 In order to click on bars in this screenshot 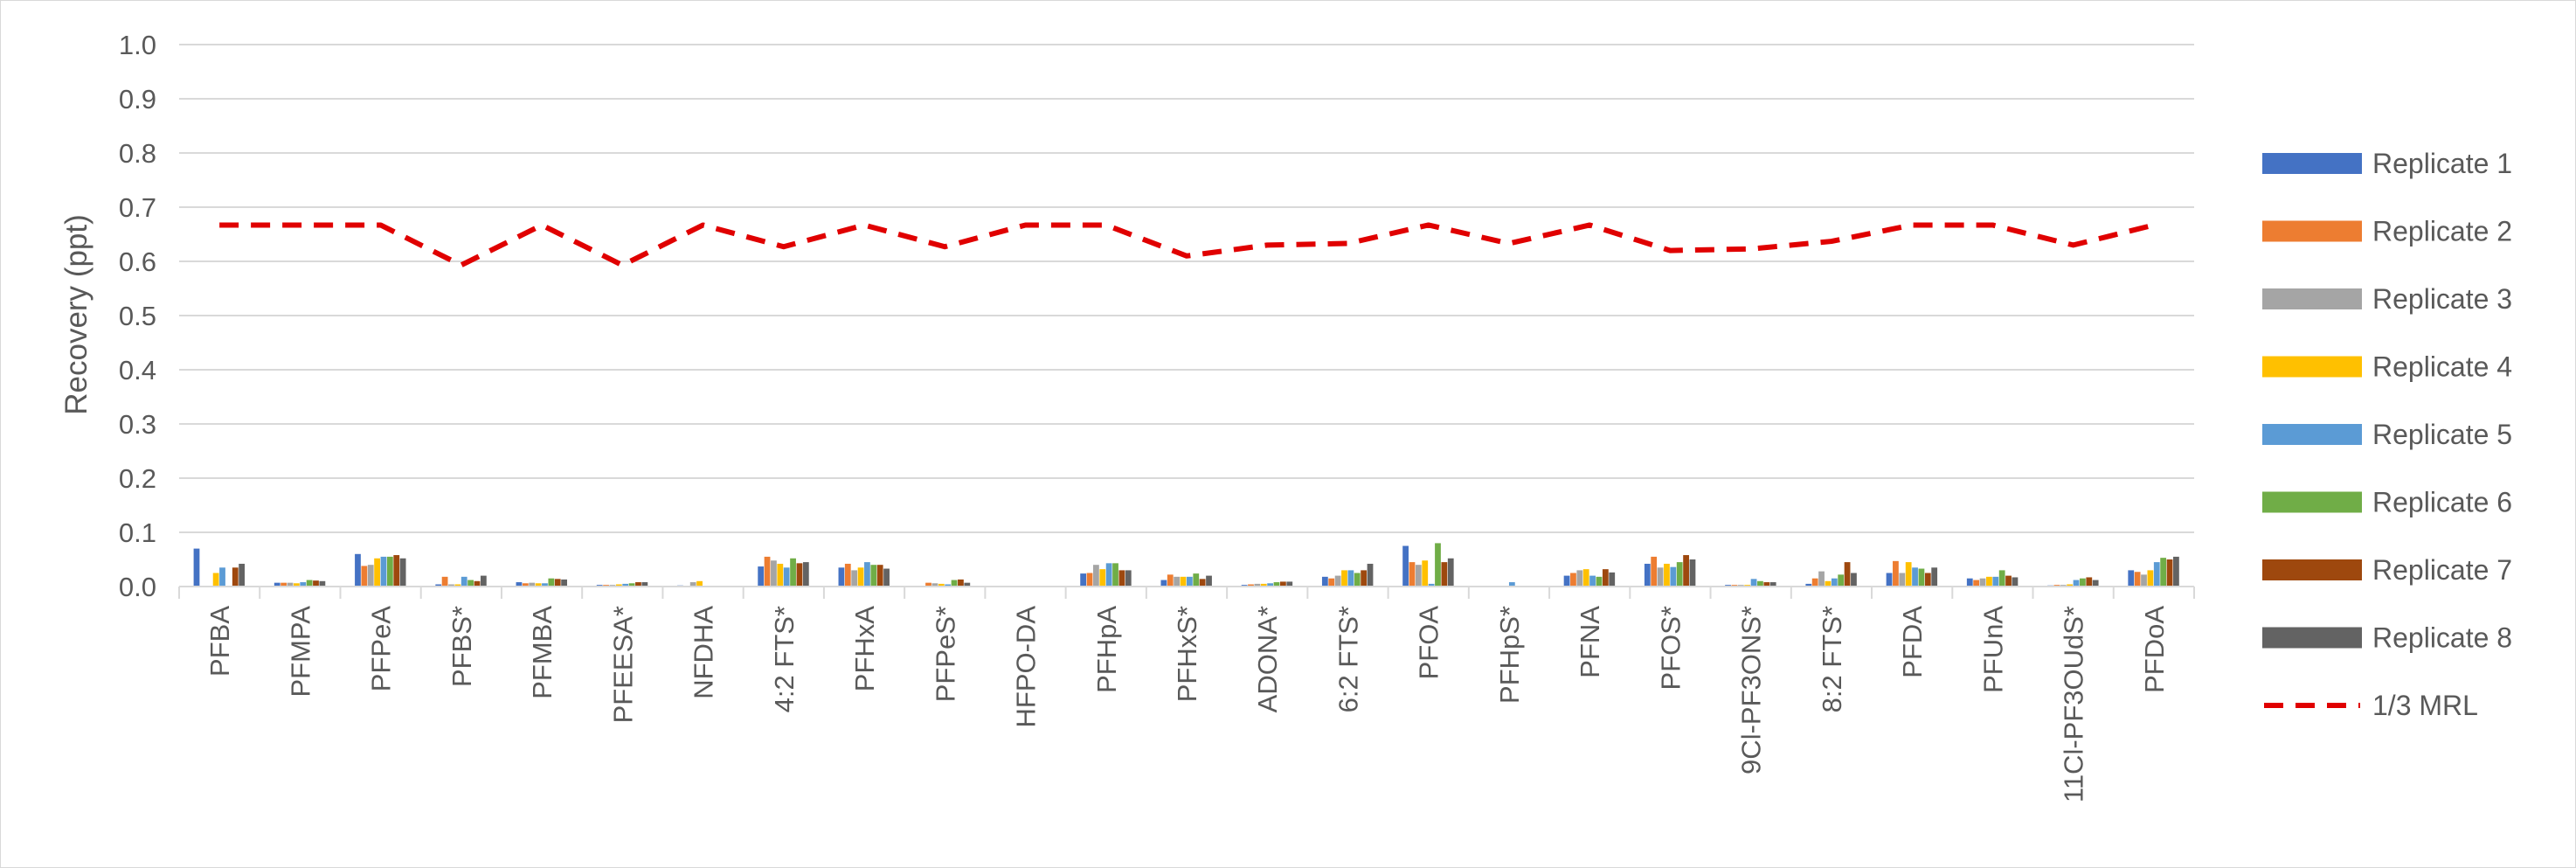, I will do `click(1186, 565)`.